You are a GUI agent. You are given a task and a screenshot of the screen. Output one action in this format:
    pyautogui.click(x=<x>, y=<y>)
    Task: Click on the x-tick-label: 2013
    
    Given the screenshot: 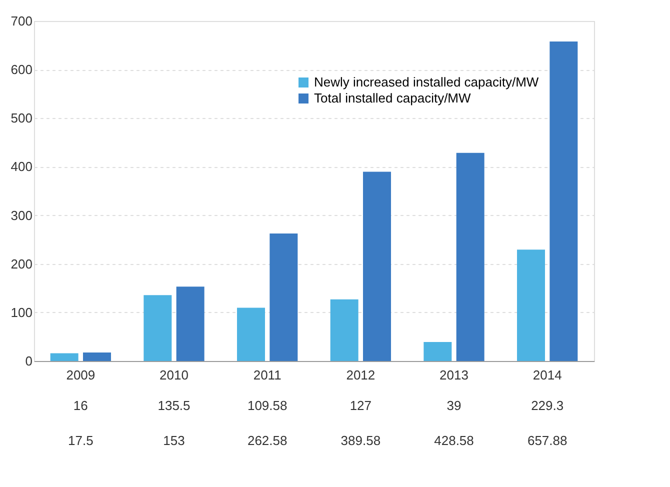 What is the action you would take?
    pyautogui.click(x=454, y=375)
    